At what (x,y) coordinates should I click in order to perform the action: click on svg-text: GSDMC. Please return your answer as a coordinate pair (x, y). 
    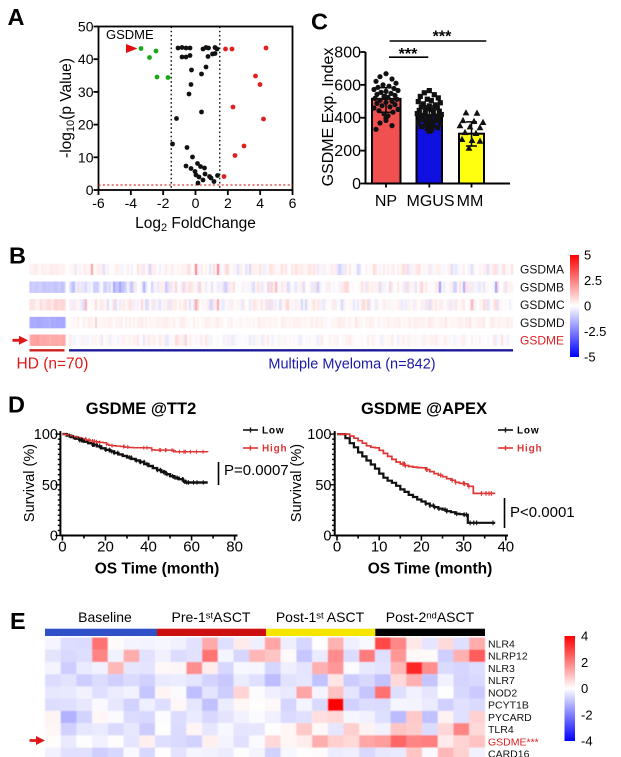
    Looking at the image, I should click on (542, 305).